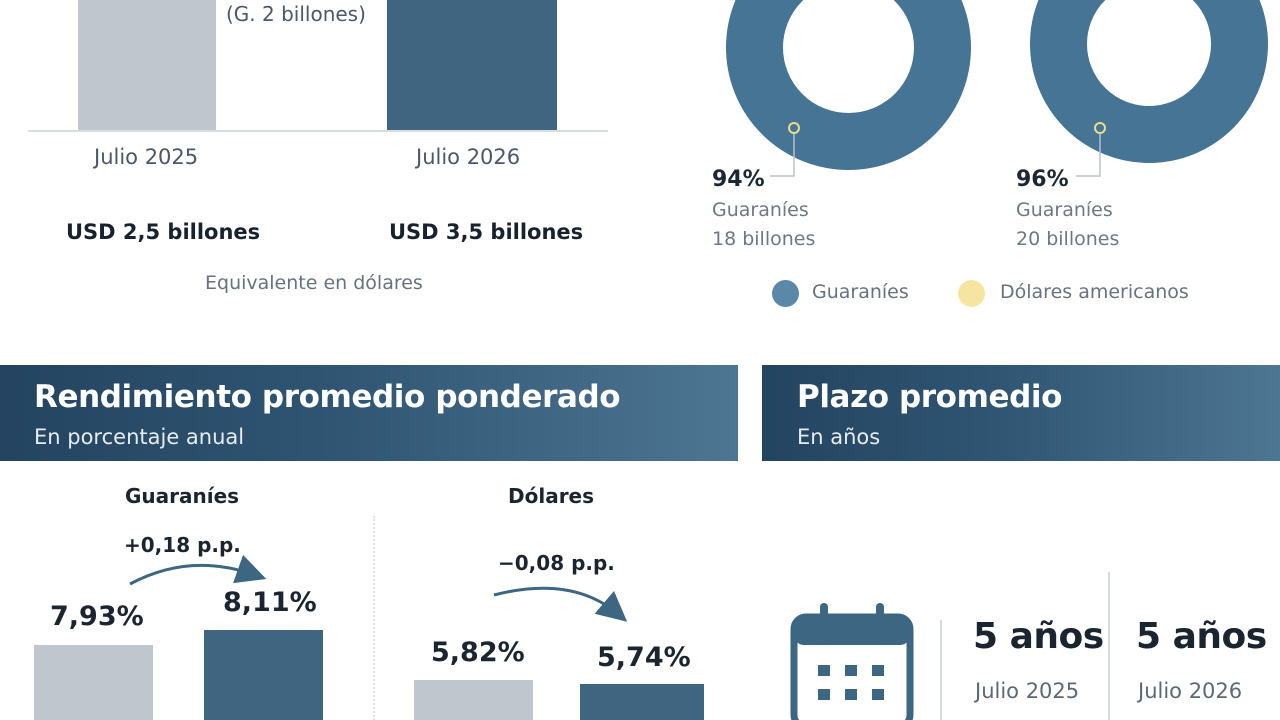  I want to click on term-value-2025: 5 años, so click(1038, 636).